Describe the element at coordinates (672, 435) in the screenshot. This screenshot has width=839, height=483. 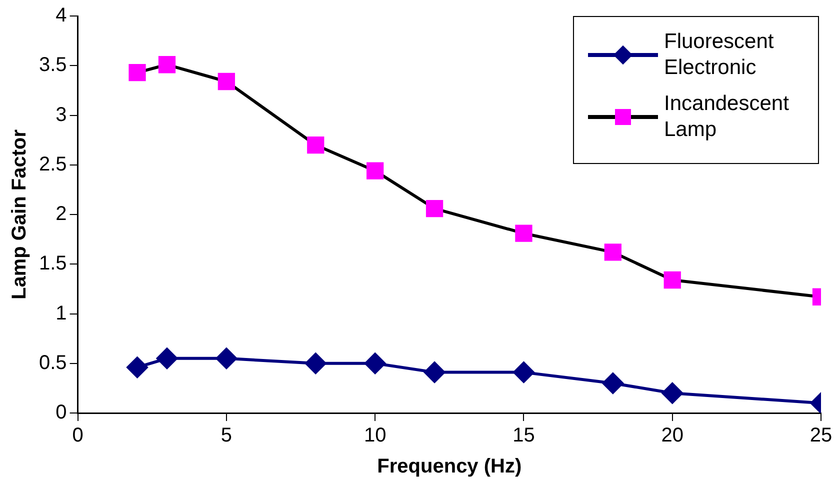
I see `x-tick-label: 20` at that location.